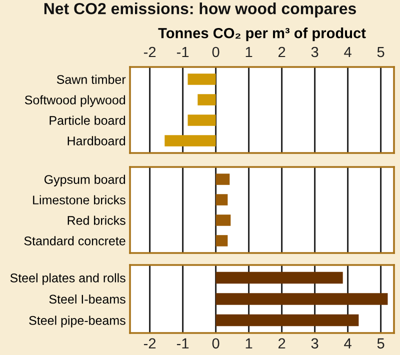 Image resolution: width=400 pixels, height=355 pixels. What do you see at coordinates (348, 343) in the screenshot?
I see `x-tick-label: 4` at bounding box center [348, 343].